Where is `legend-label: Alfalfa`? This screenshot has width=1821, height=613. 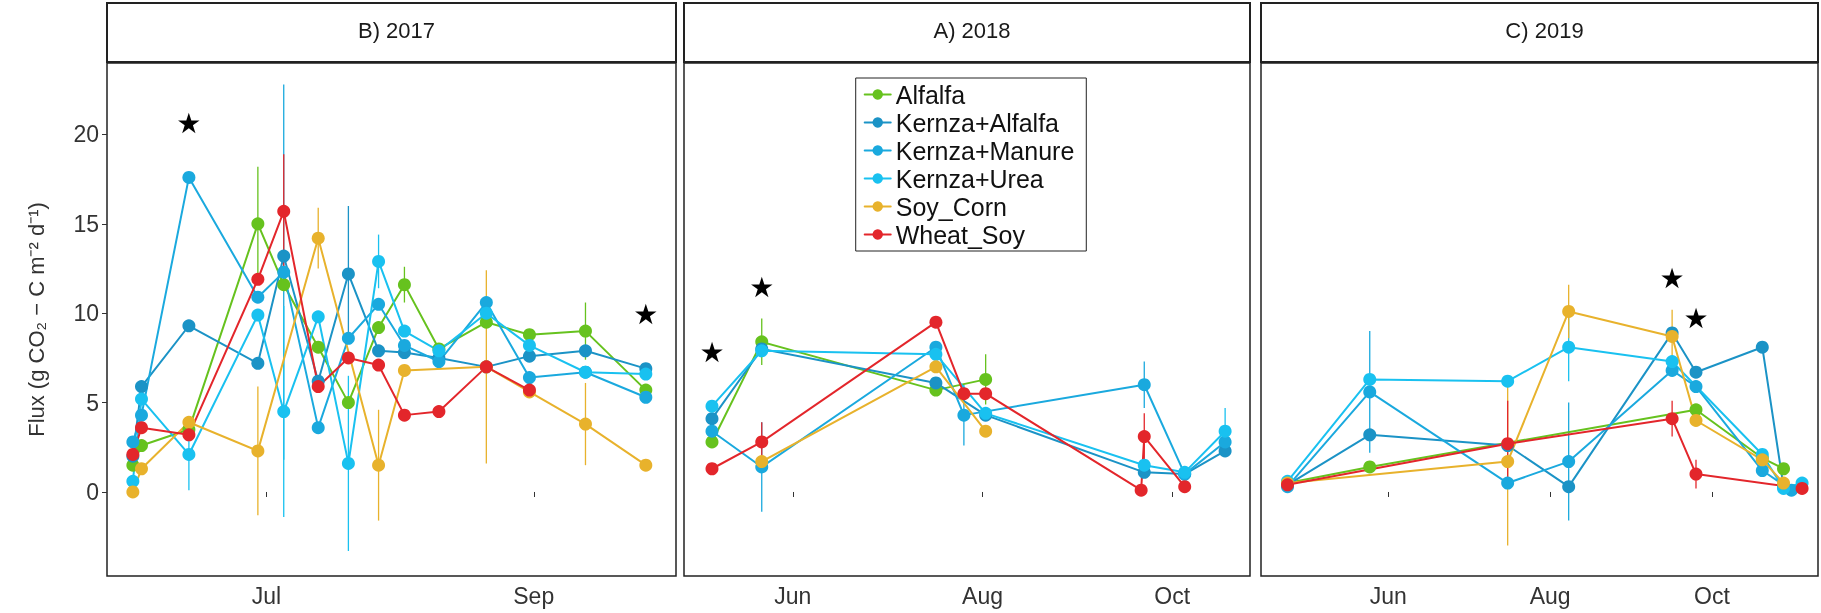 legend-label: Alfalfa is located at coordinates (930, 94).